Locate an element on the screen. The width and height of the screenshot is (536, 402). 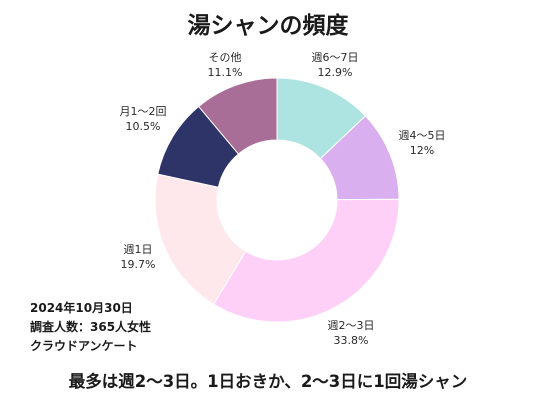
slice-label: 週1日 19.7% is located at coordinates (138, 257).